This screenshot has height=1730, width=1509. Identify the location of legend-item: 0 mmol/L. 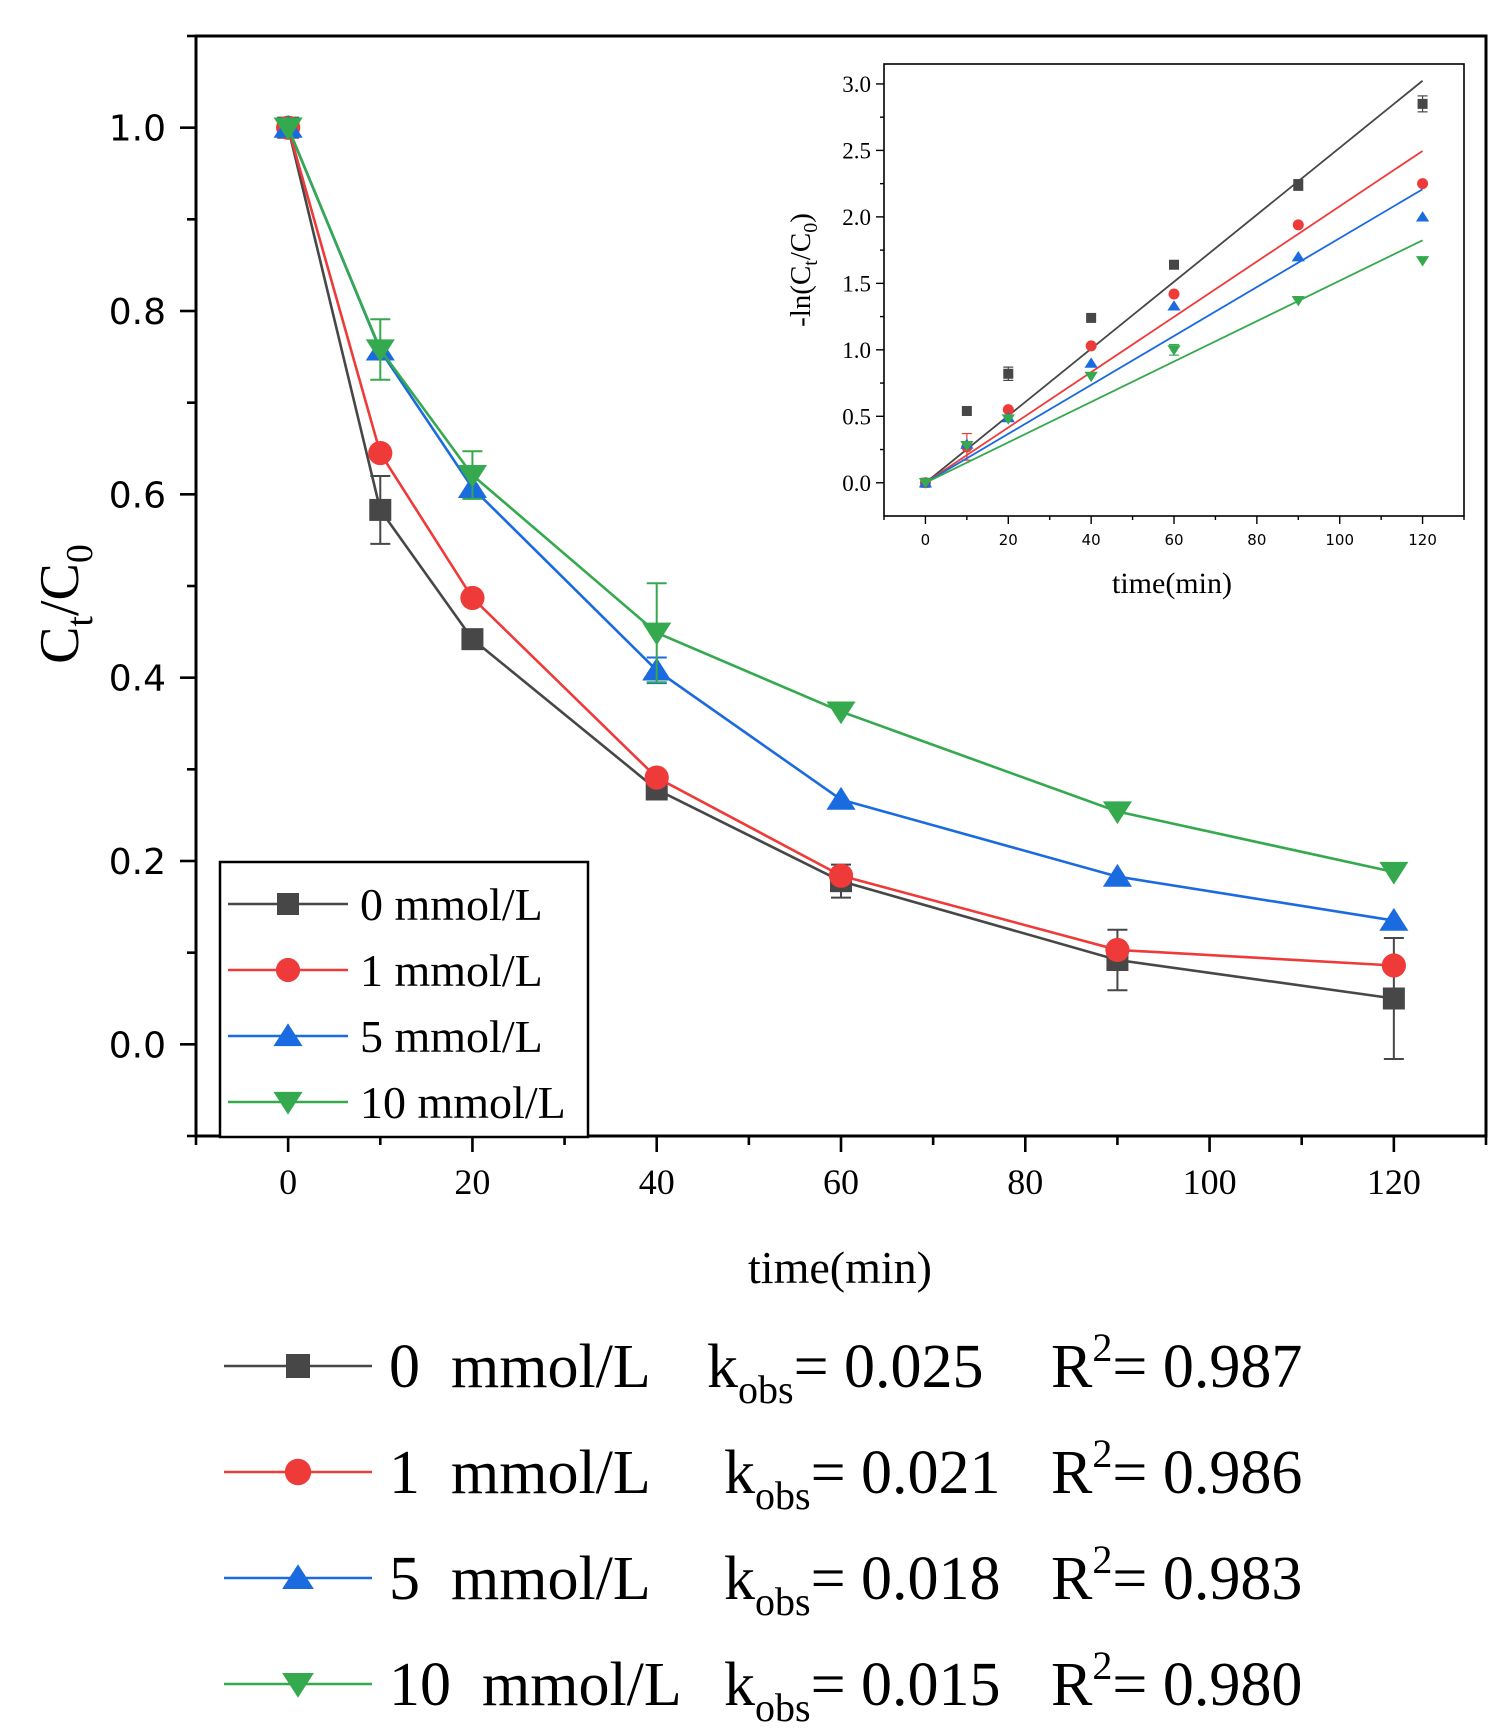
(385, 904).